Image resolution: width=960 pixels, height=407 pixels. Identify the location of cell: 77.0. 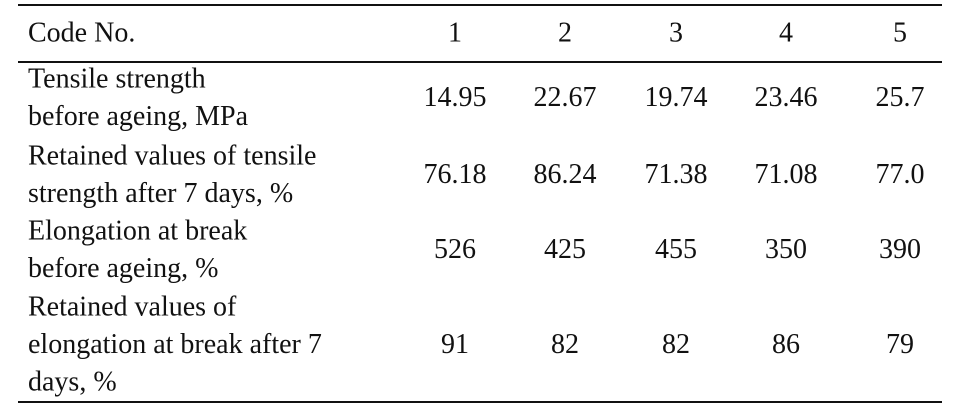
(900, 174).